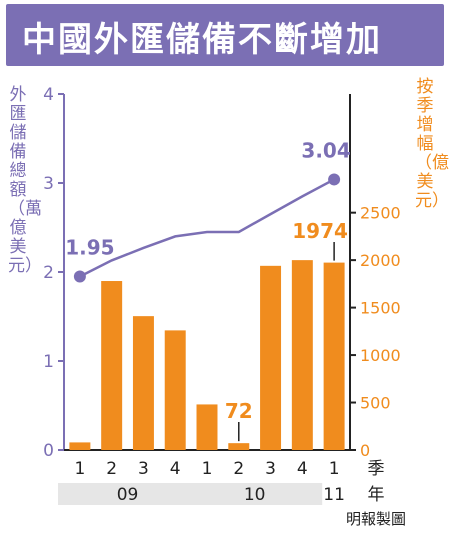  I want to click on year-label: 09, so click(128, 495).